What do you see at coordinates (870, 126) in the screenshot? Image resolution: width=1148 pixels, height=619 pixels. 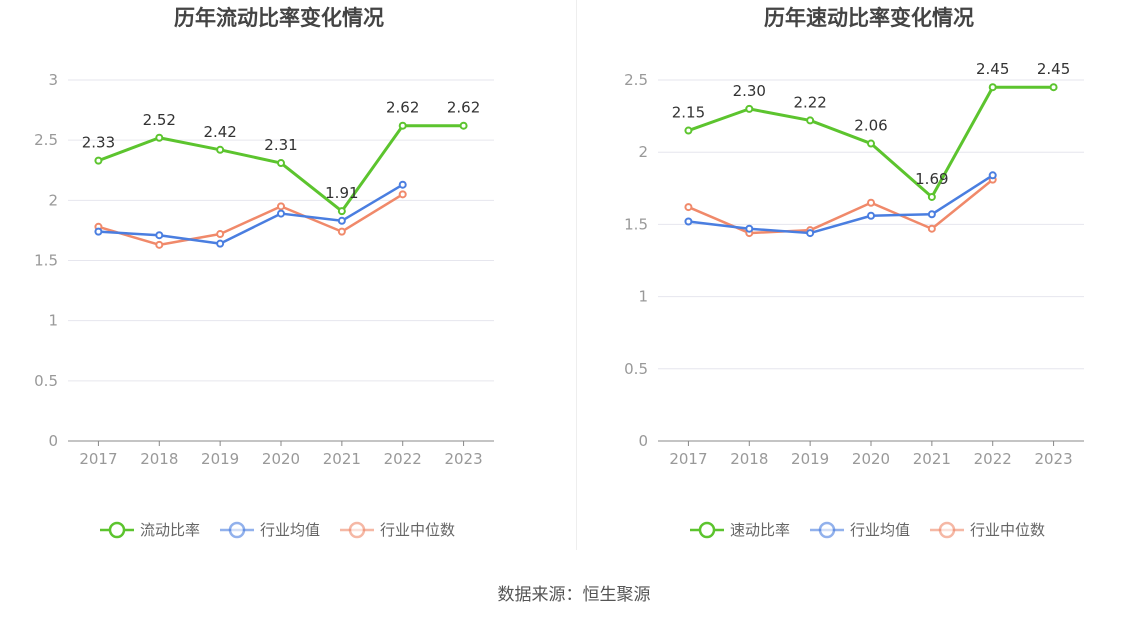 I see `data-label: 2.06` at bounding box center [870, 126].